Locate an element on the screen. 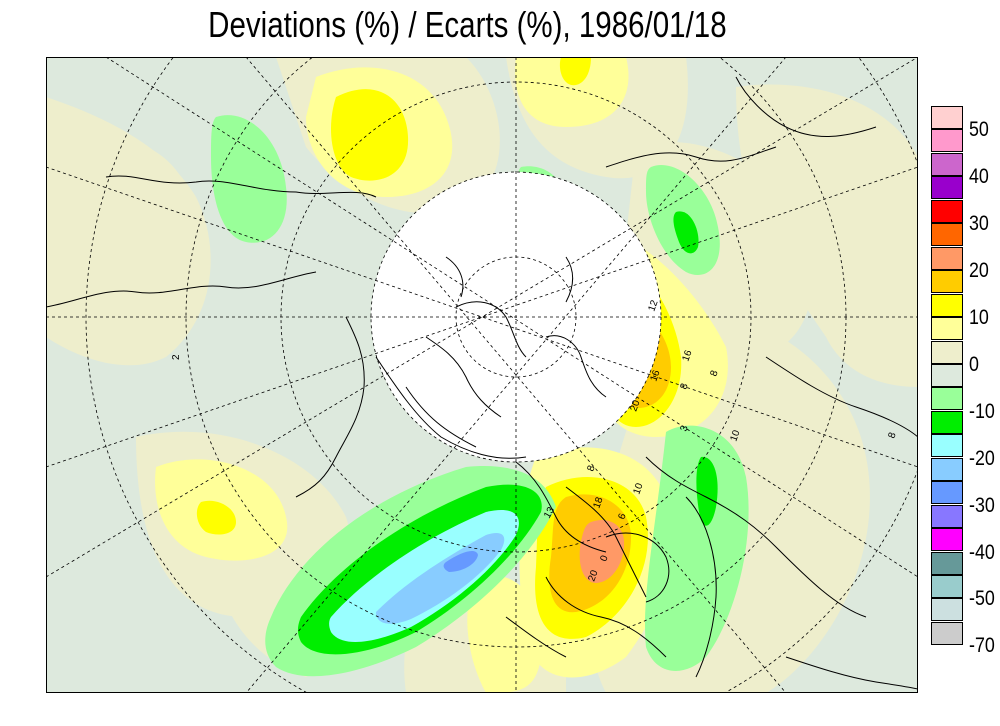 This screenshot has width=1000, height=726. color-legend: 50 40 30 20 10 0 -10 -20 -30 -40 -50 -70 is located at coordinates (963, 381).